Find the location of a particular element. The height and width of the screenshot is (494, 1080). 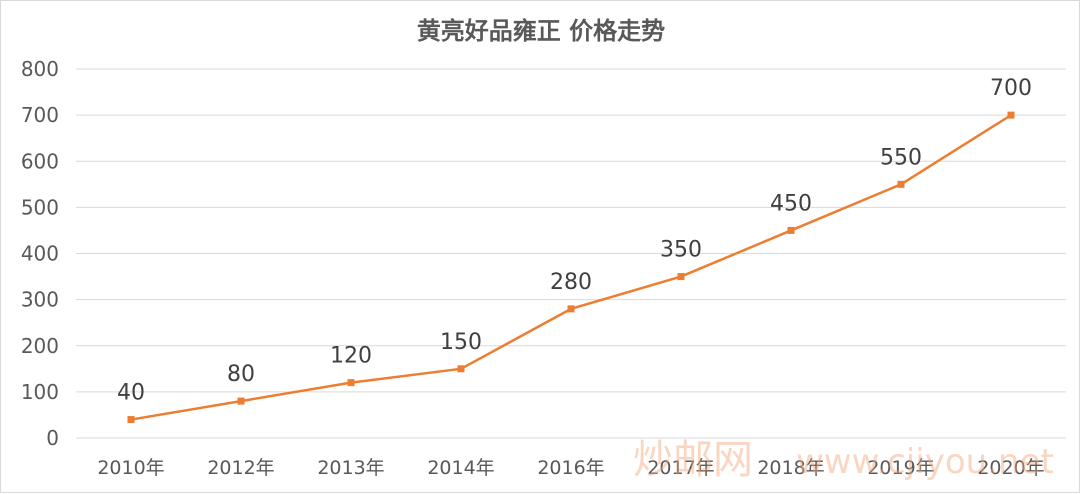

chart-title: 黄亮好品雍正 价格走势 is located at coordinates (541, 31).